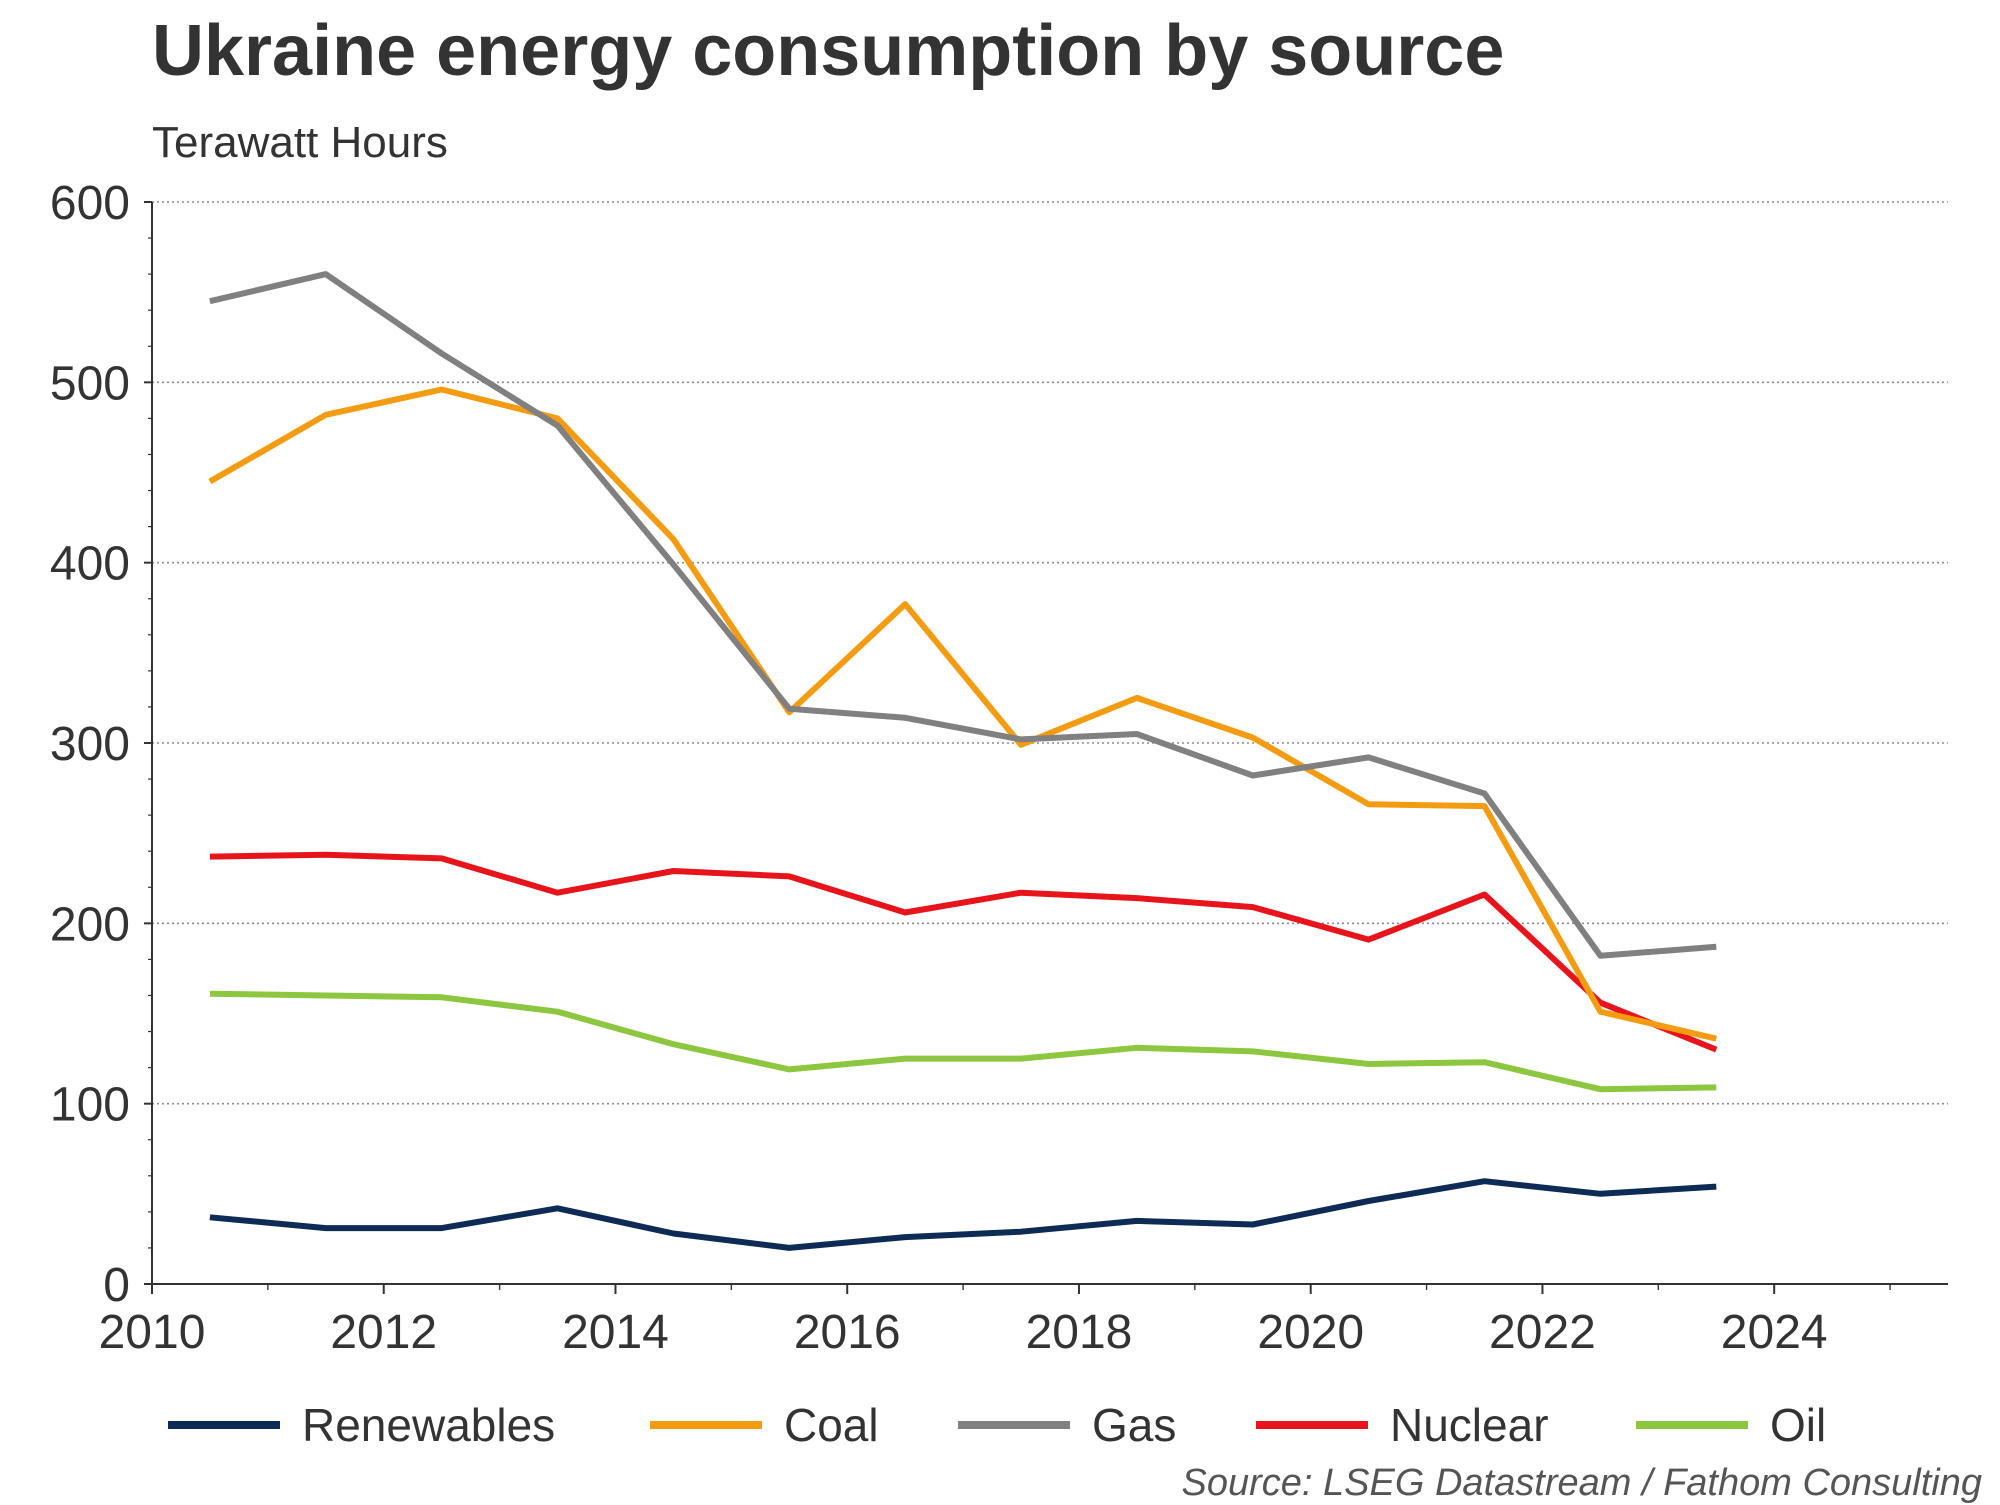 This screenshot has height=1505, width=2000. Describe the element at coordinates (615, 1332) in the screenshot. I see `x-tick-label: 2014` at that location.